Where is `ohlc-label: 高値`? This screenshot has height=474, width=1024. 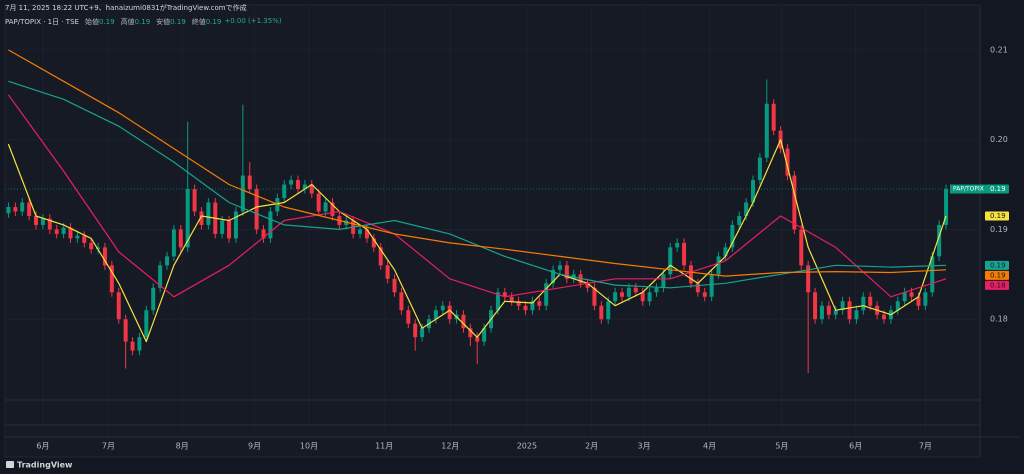 ohlc-label: 高値 is located at coordinates (127, 22).